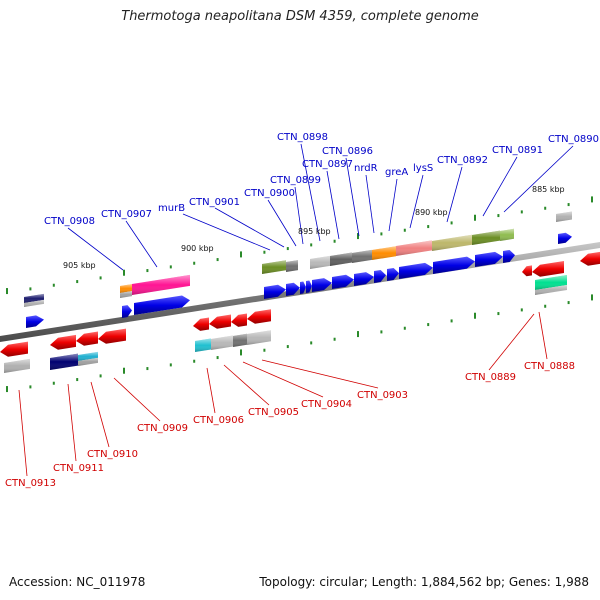 The image size is (600, 600). What do you see at coordinates (382, 395) in the screenshot?
I see `gene-label-ctn-0903: CTN_0903` at bounding box center [382, 395].